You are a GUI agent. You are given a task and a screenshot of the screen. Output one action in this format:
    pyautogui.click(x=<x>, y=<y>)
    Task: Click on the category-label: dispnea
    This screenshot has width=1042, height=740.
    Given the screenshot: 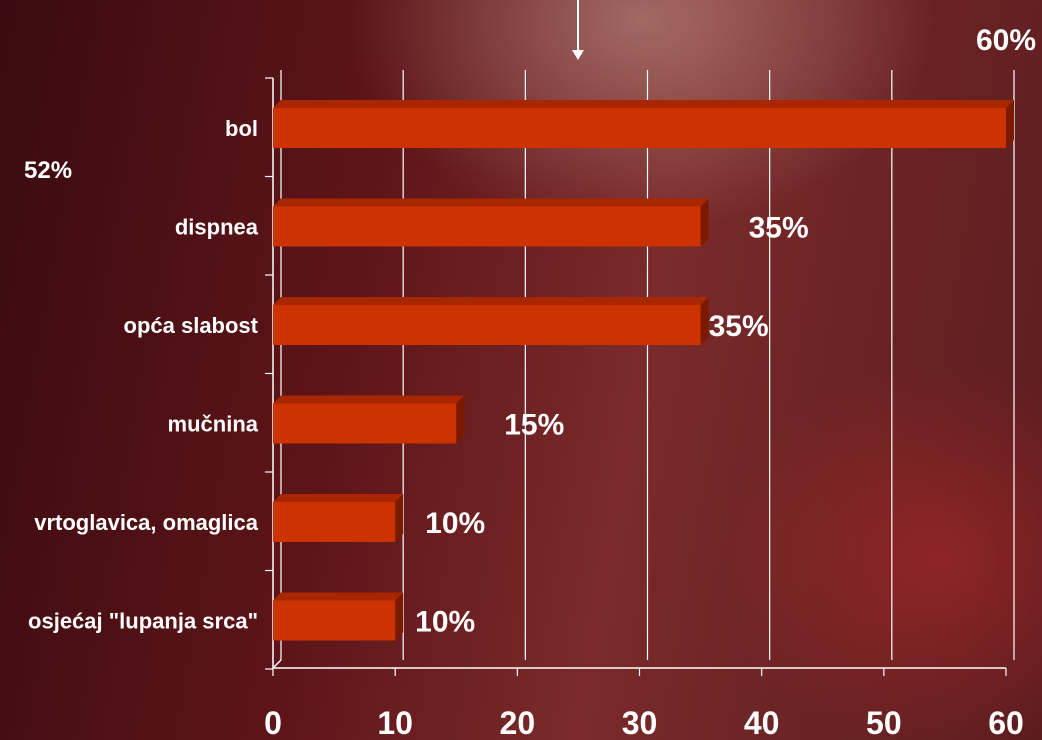 What is the action you would take?
    pyautogui.click(x=217, y=227)
    